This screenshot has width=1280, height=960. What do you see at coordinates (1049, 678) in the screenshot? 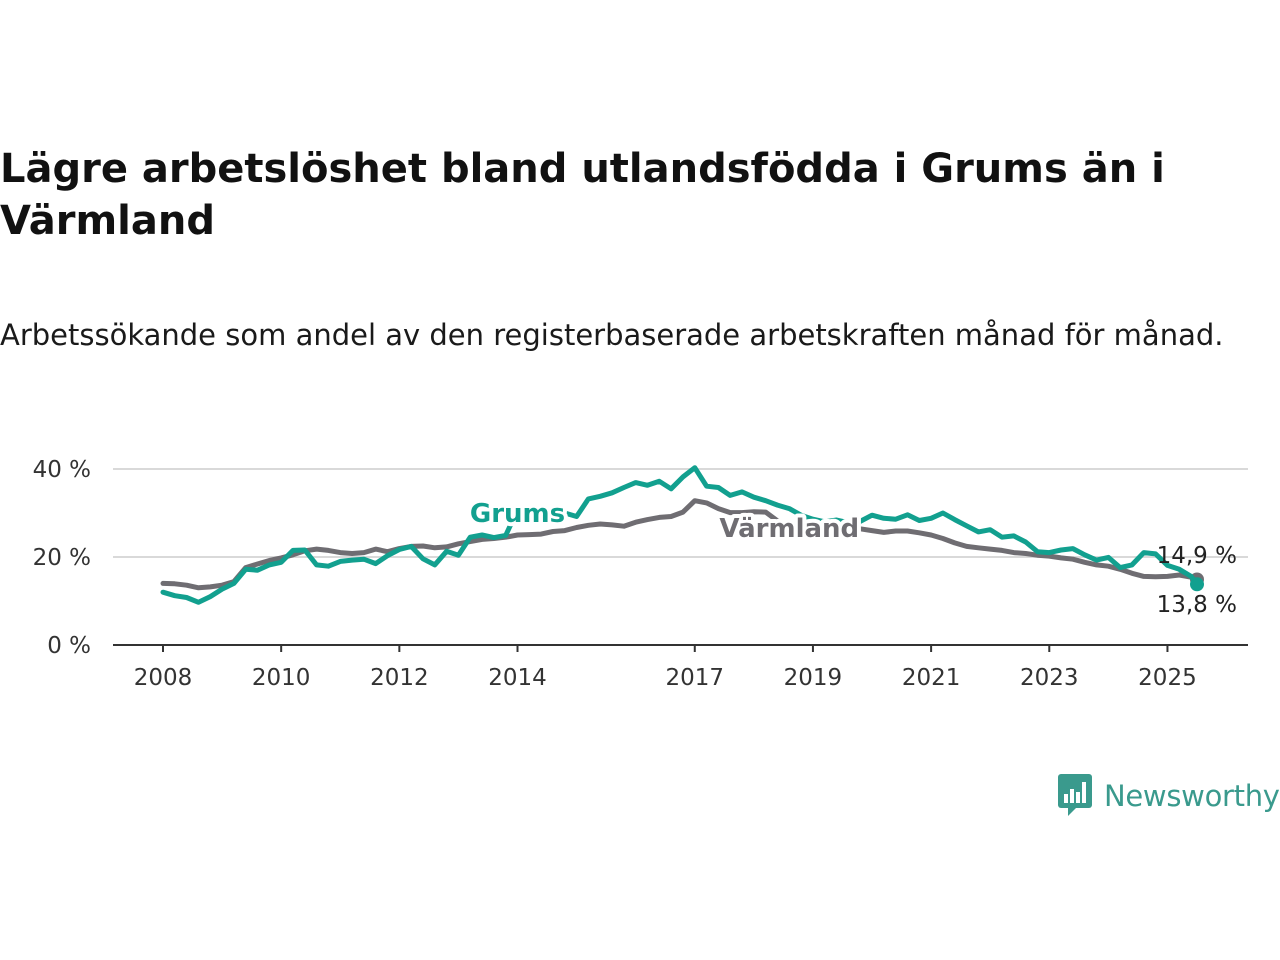
I see `x-tick-label: 2023` at bounding box center [1049, 678].